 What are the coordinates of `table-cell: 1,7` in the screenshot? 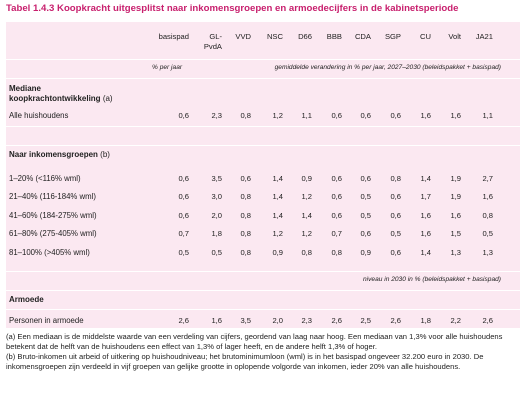 It's located at (425, 197).